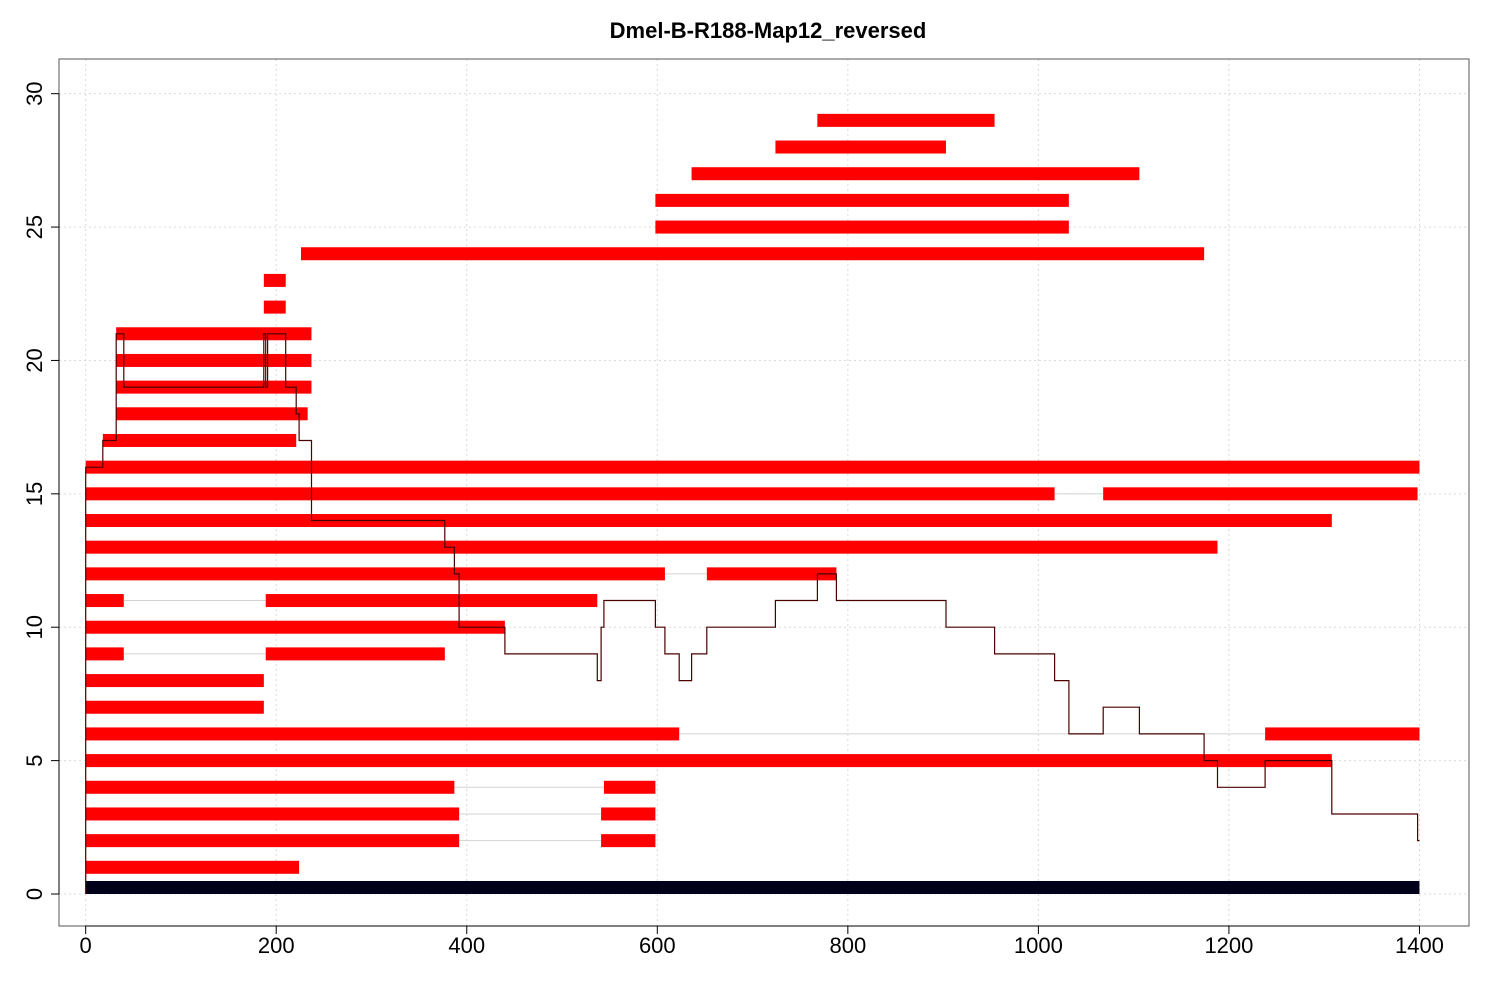  I want to click on x-tick-label: 1400, so click(1419, 945).